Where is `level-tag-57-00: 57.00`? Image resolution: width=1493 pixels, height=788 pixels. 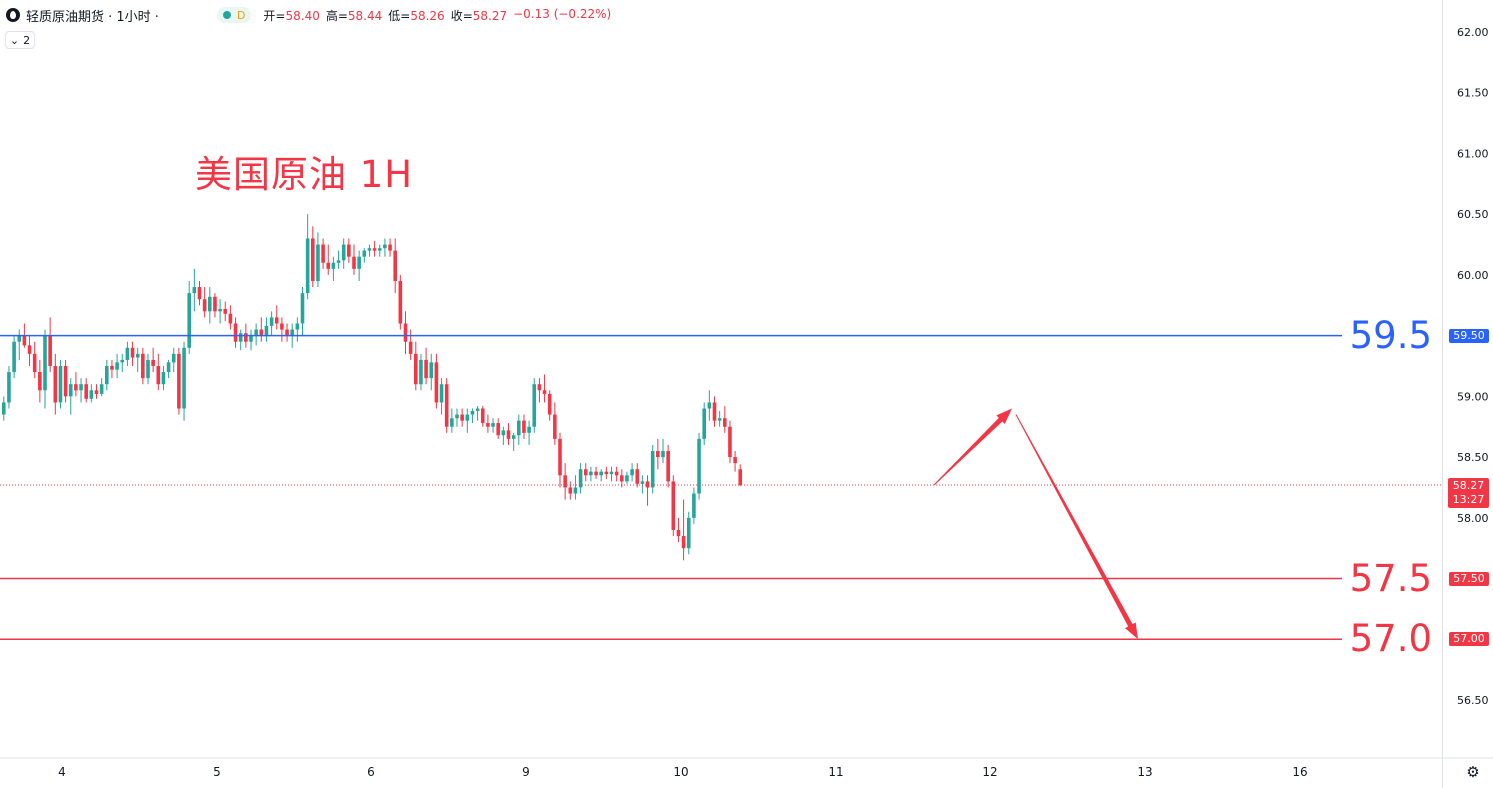
level-tag-57-00: 57.00 is located at coordinates (1469, 639).